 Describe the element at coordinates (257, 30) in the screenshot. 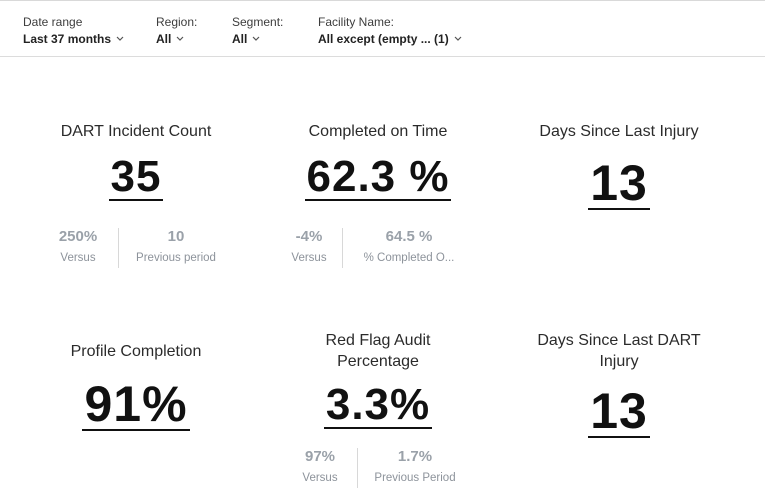

I see `segment-filter: Segment: All` at that location.